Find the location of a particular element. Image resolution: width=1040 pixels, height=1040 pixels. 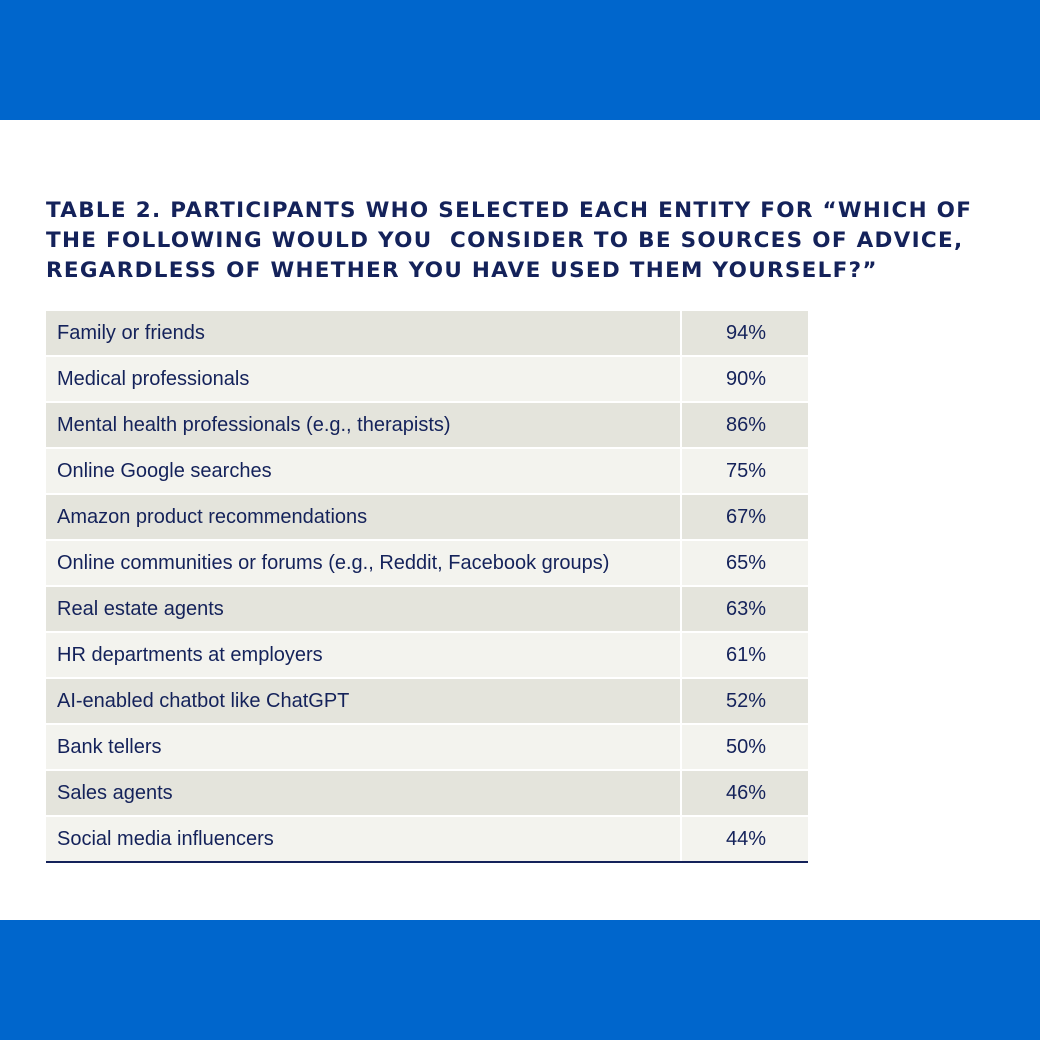

row-value: 61% is located at coordinates (745, 655).